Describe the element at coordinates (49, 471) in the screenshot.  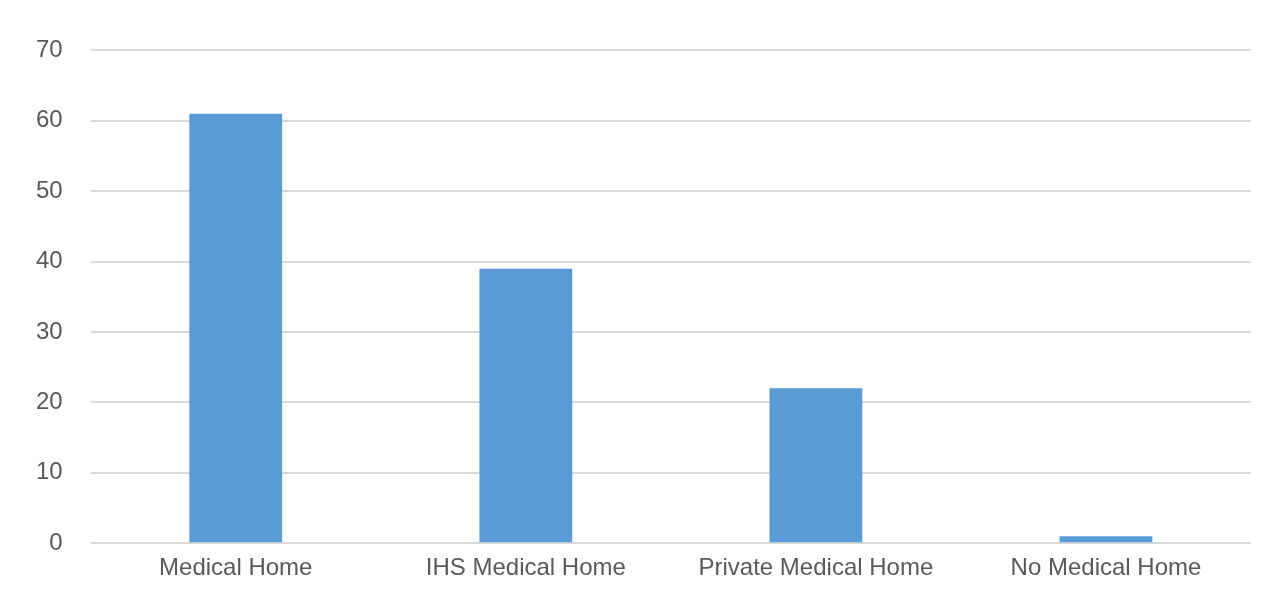
I see `y-tick-label: 10` at that location.